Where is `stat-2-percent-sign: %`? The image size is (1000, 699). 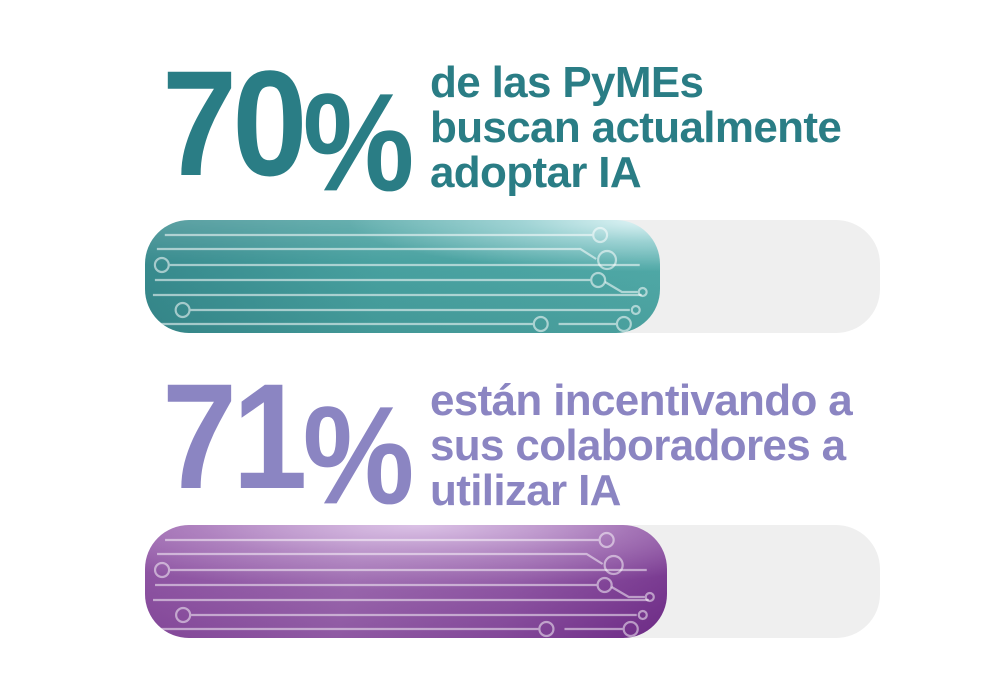
stat-2-percent-sign: % is located at coordinates (358, 455).